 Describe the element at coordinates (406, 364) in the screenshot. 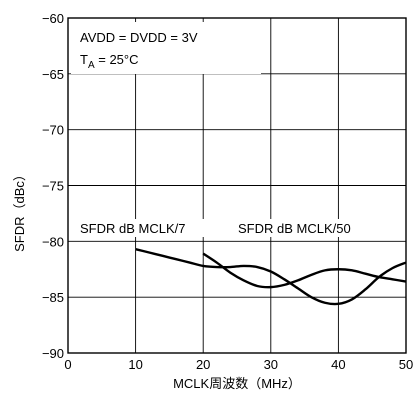

I see `x-tick-label: 50` at that location.